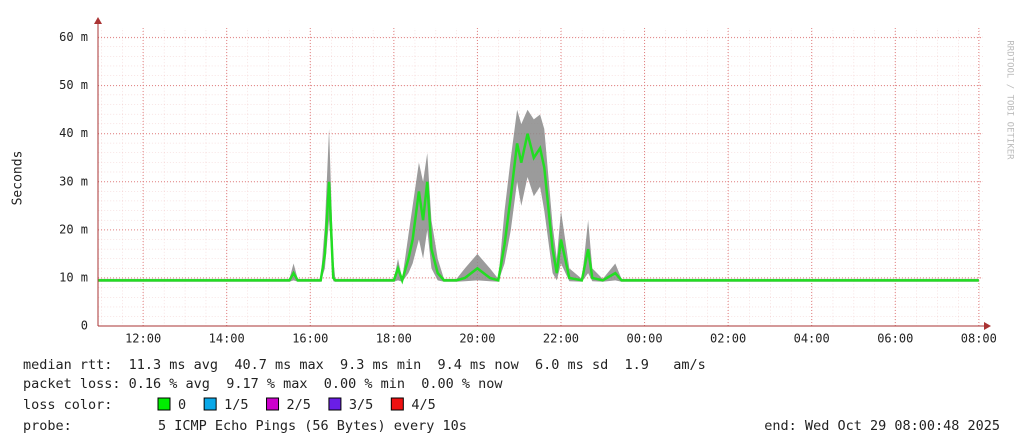 The height and width of the screenshot is (442, 1024). Describe the element at coordinates (728, 339) in the screenshot. I see `x-tick-label: 02:00` at that location.